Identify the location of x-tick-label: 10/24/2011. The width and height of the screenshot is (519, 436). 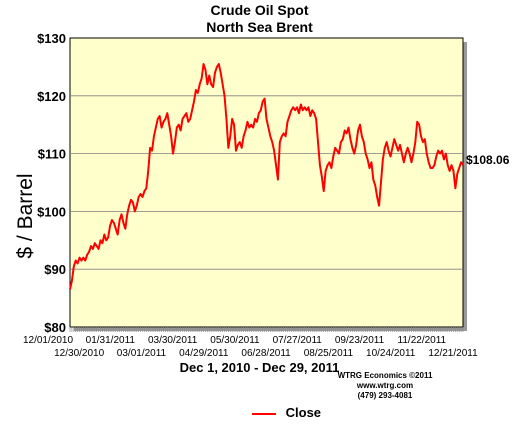
(391, 353).